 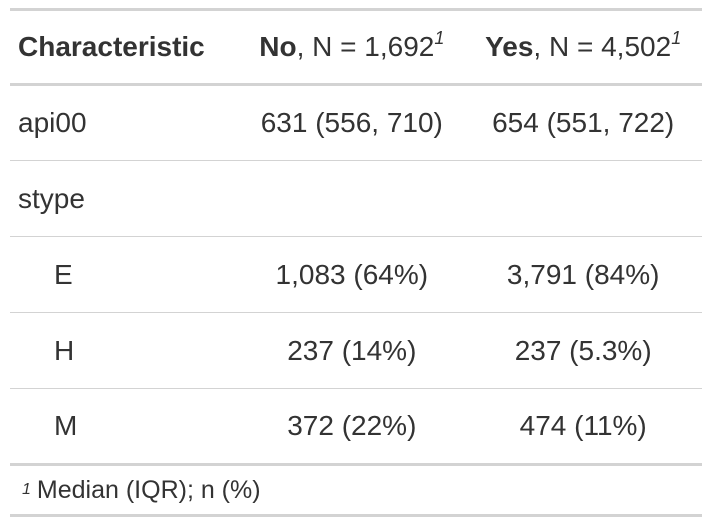 I want to click on header-characteristic: Characteristic, so click(x=111, y=46).